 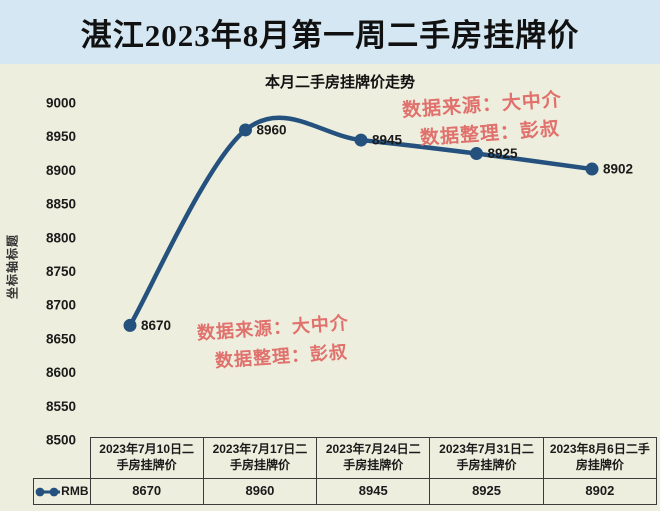 I want to click on legend-key: RMB, so click(x=62, y=492).